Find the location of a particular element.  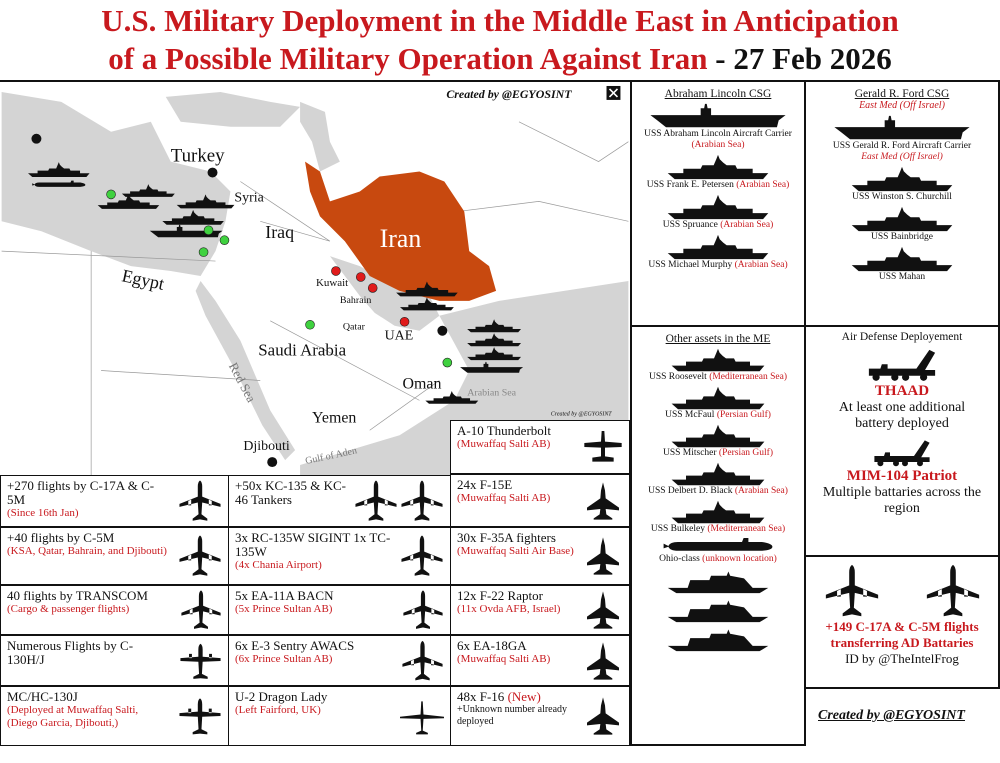

ship-entry: USS Mahan is located at coordinates (902, 264).